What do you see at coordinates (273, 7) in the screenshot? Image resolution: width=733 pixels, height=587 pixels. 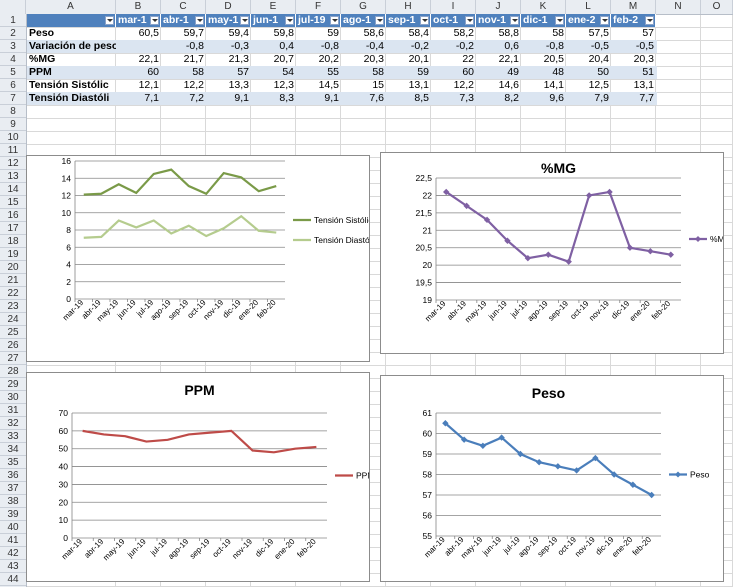 I see `column-header-e: E` at bounding box center [273, 7].